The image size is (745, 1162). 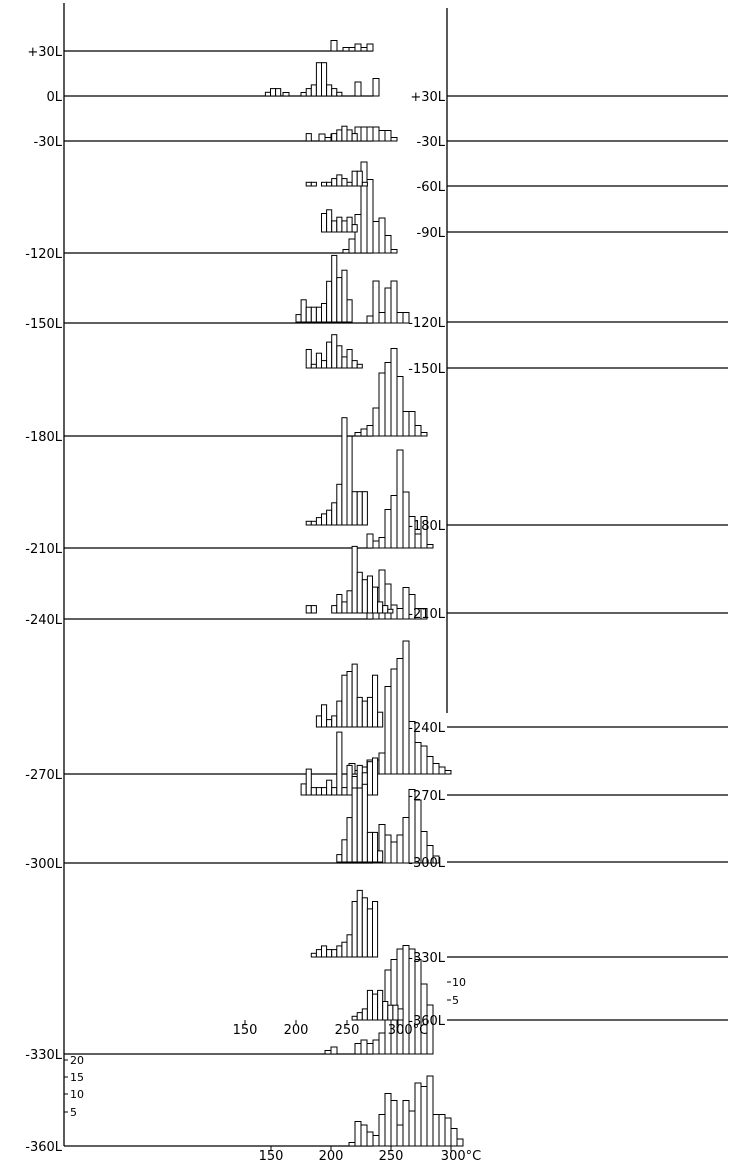 I want to click on panel-label: -240L, so click(x=427, y=728).